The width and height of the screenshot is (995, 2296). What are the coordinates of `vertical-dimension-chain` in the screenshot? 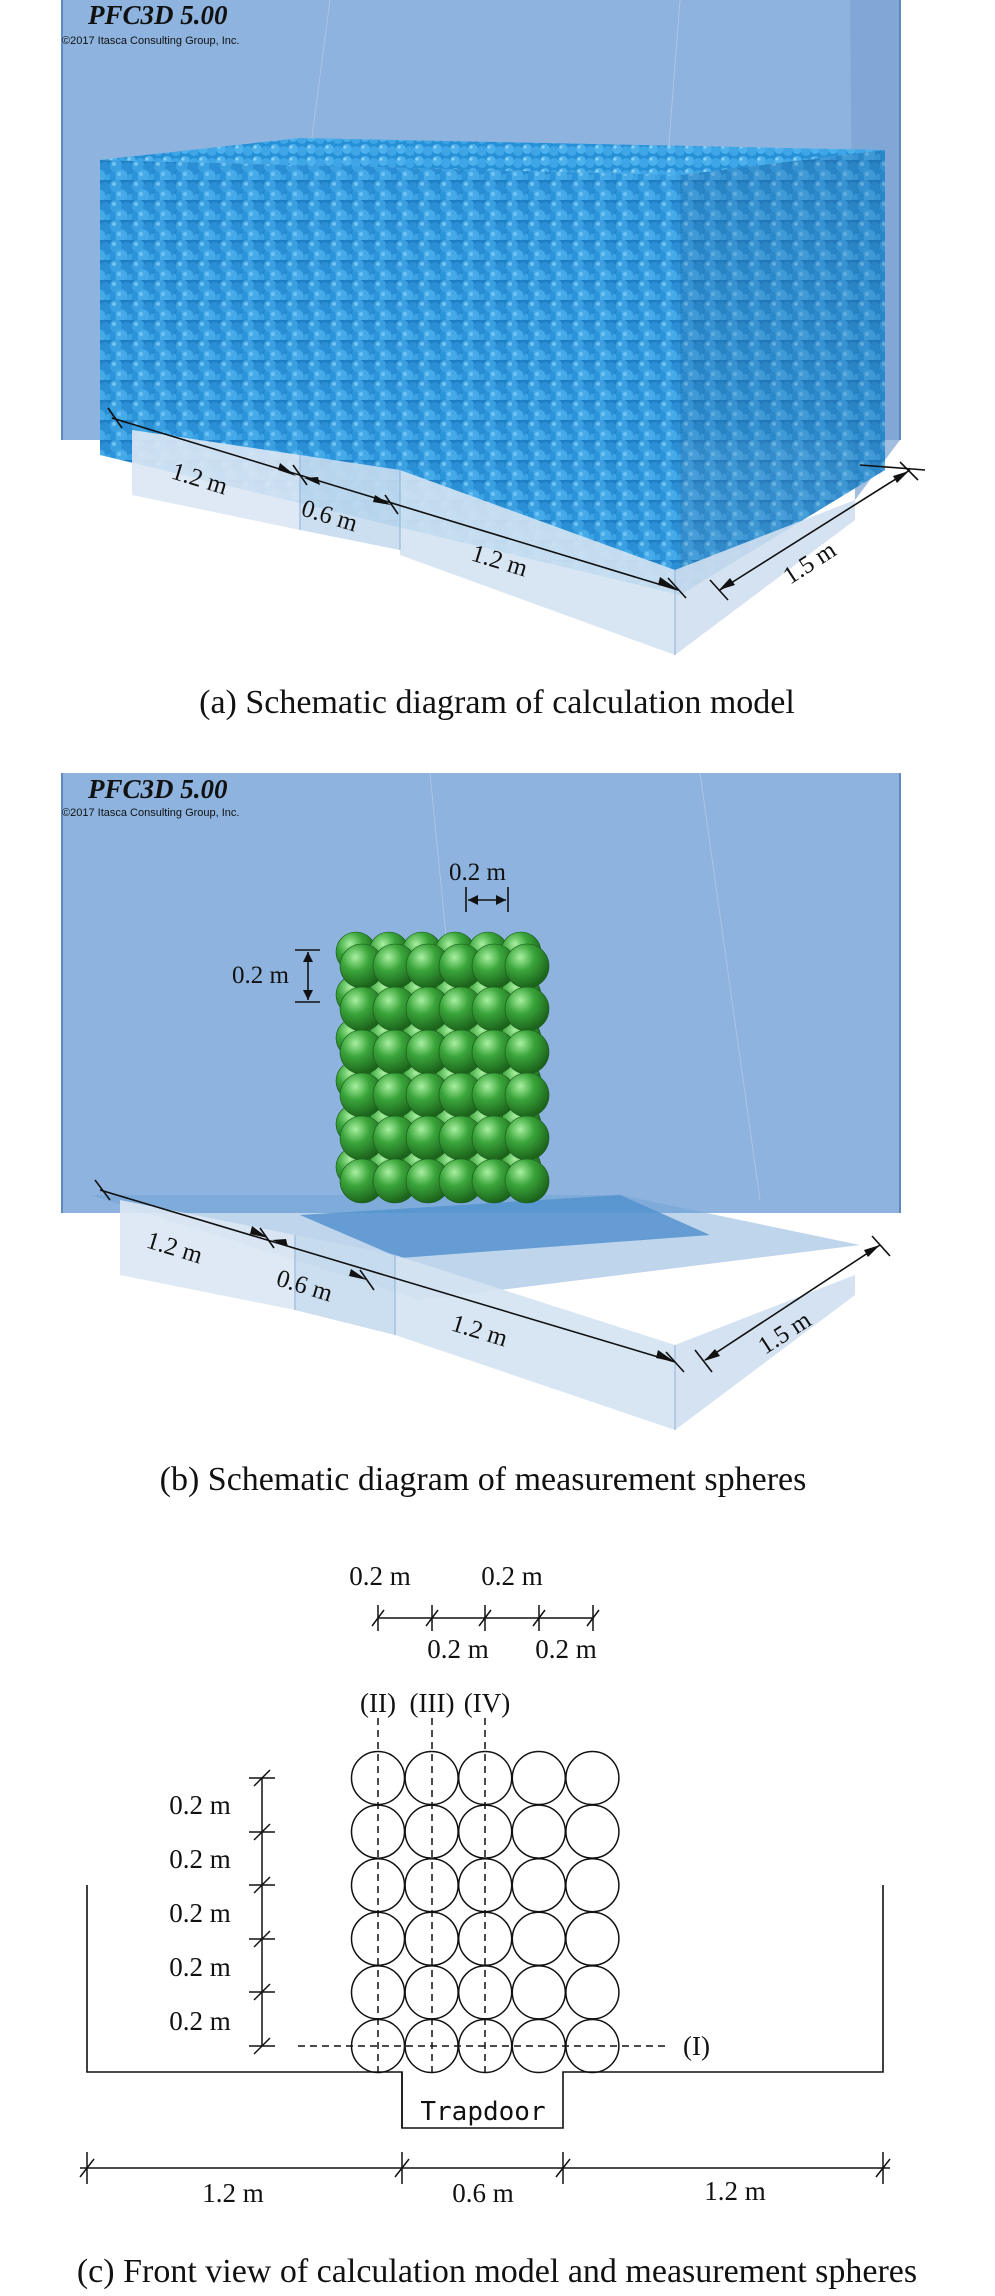 It's located at (262, 1912).